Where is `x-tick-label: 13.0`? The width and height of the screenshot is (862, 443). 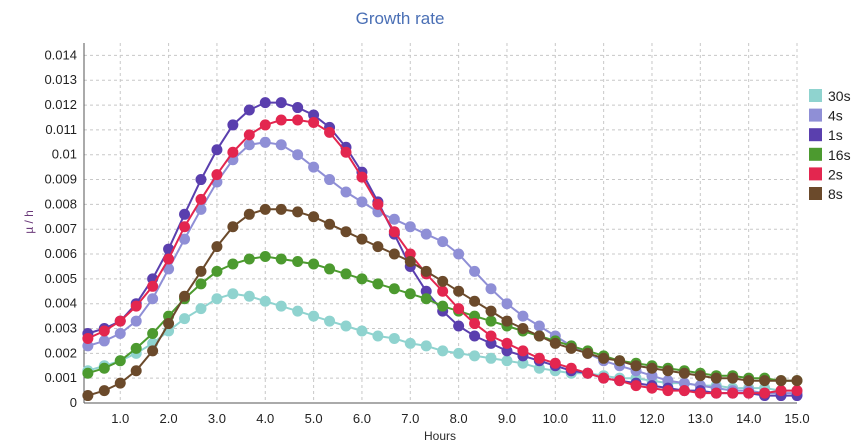
x-tick-label: 13.0 is located at coordinates (700, 418).